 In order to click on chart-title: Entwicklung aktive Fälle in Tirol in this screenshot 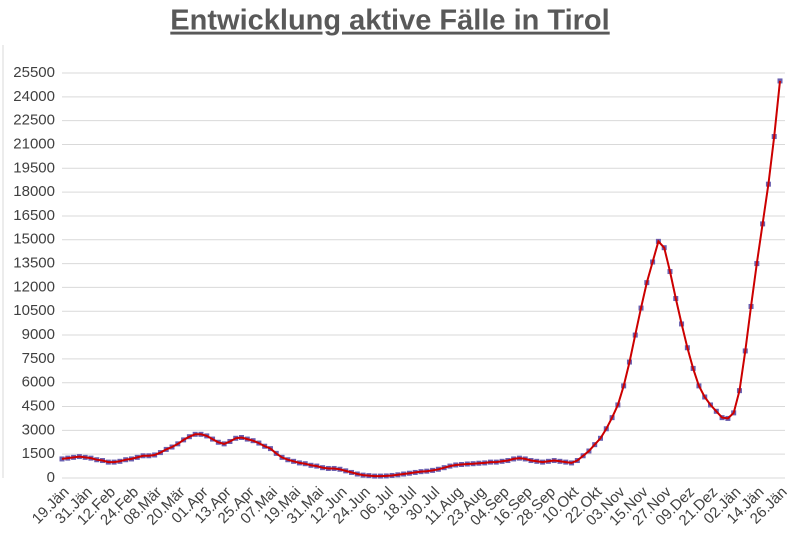, I will do `click(389, 21)`.